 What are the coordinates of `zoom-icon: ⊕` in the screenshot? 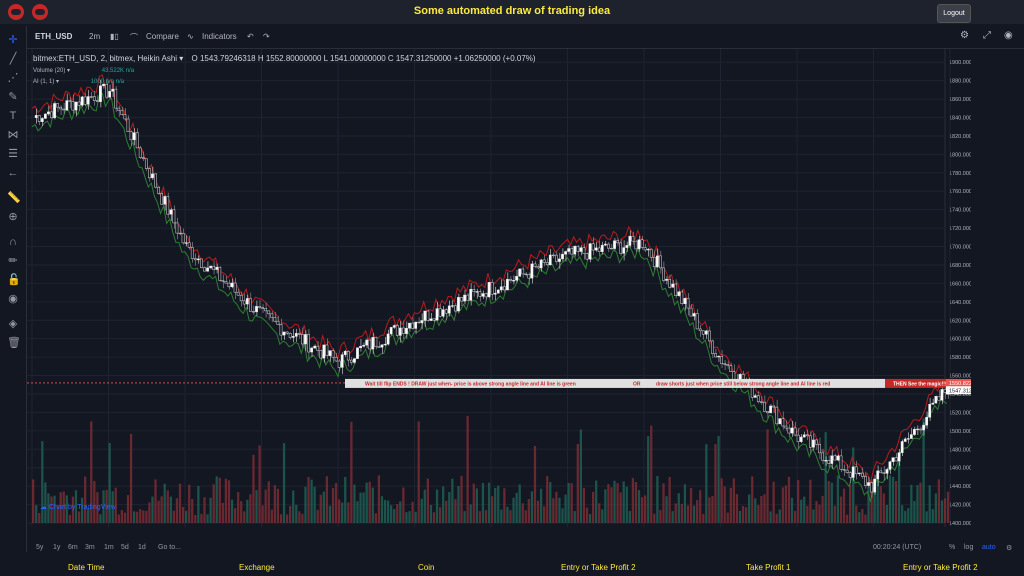 It's located at (13, 217).